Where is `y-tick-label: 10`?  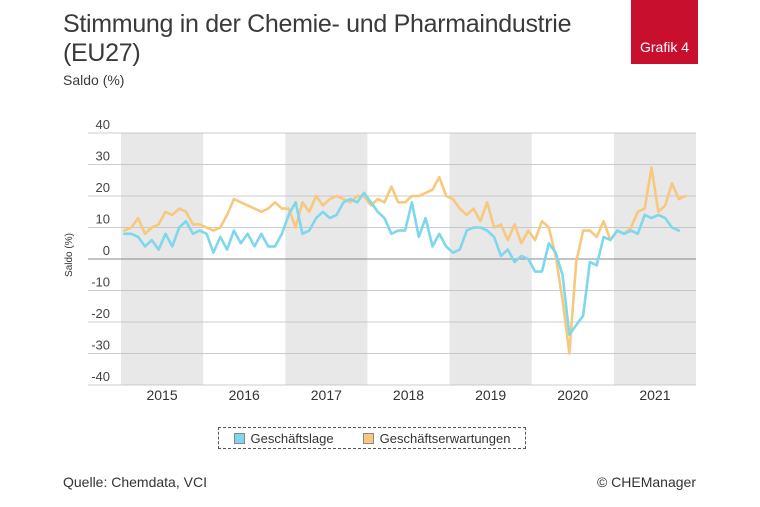 y-tick-label: 10 is located at coordinates (103, 219).